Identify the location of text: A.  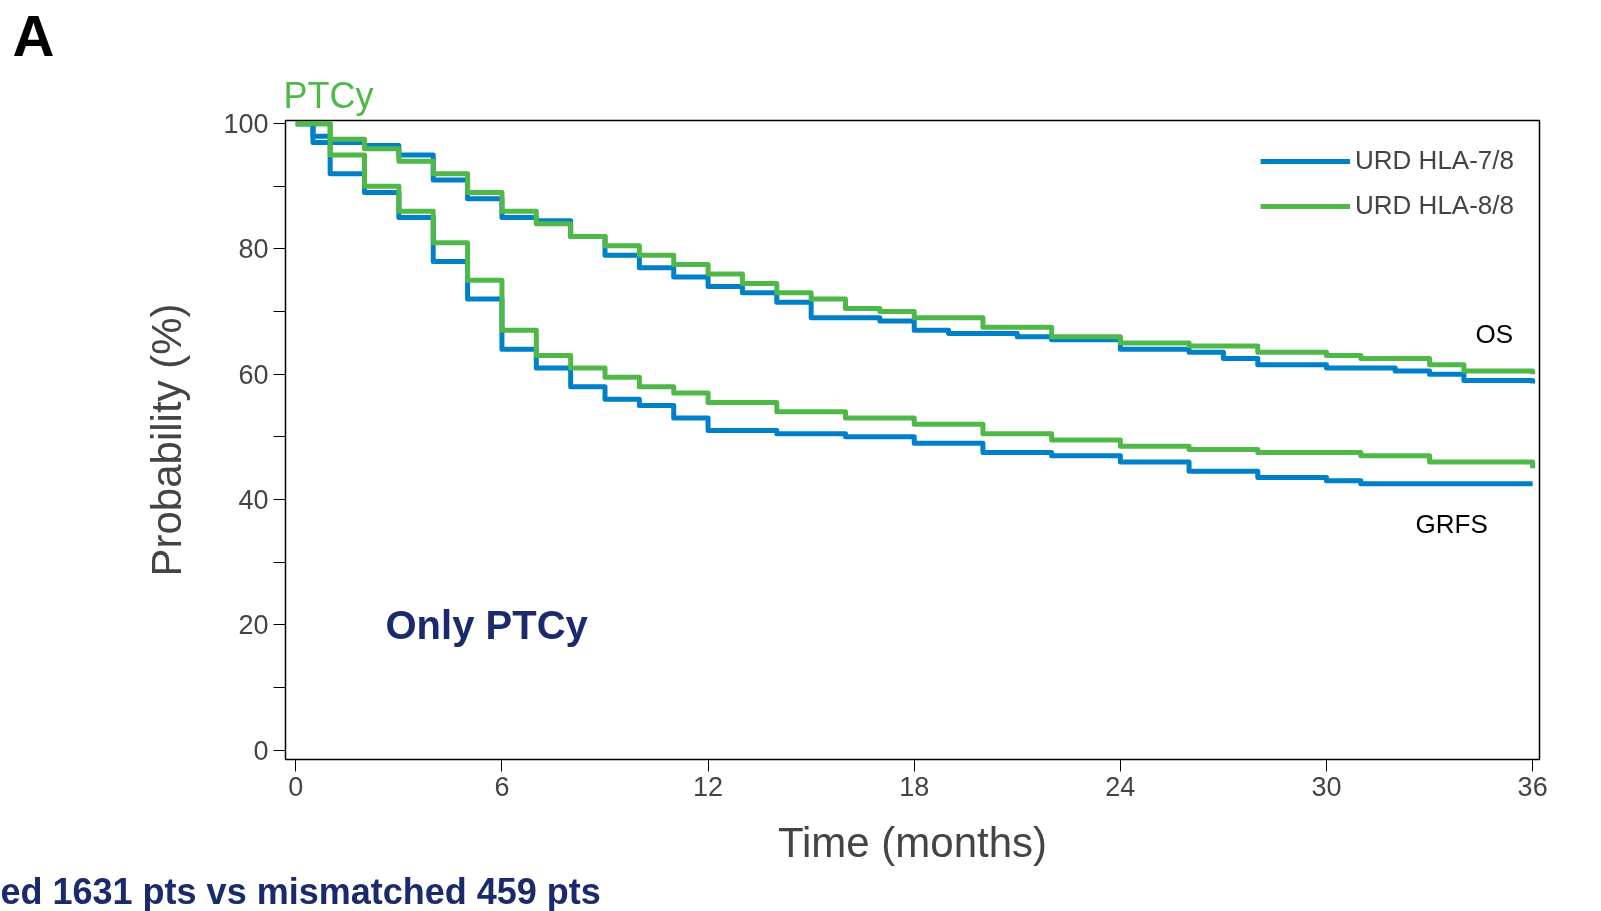
(33, 35).